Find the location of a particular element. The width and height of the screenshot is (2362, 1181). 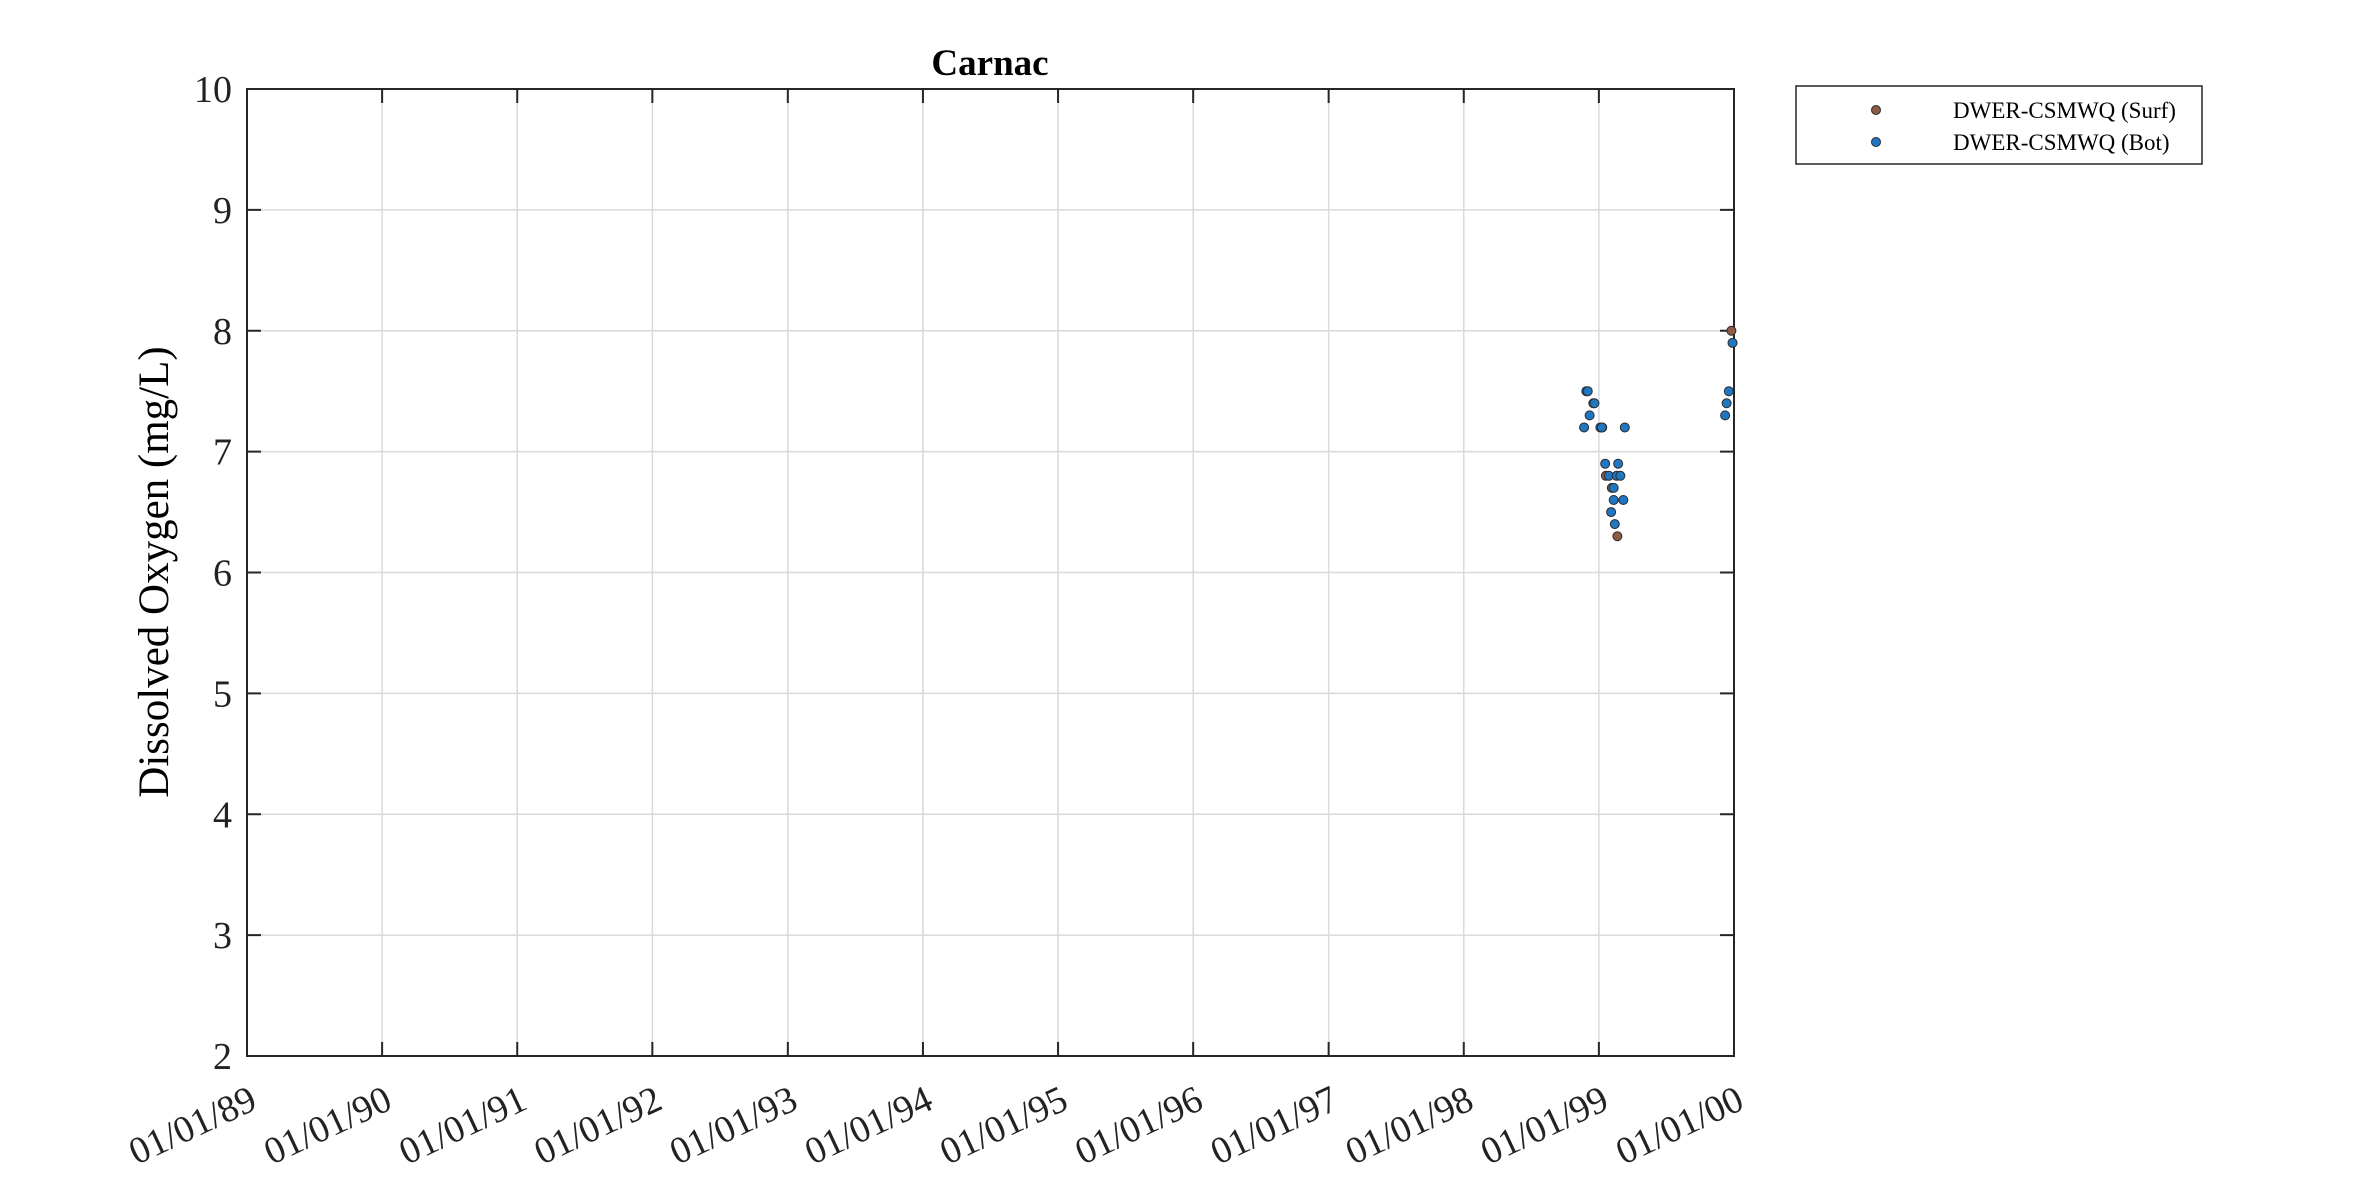

x-tick-label: 01/01/00 is located at coordinates (1680, 1125).